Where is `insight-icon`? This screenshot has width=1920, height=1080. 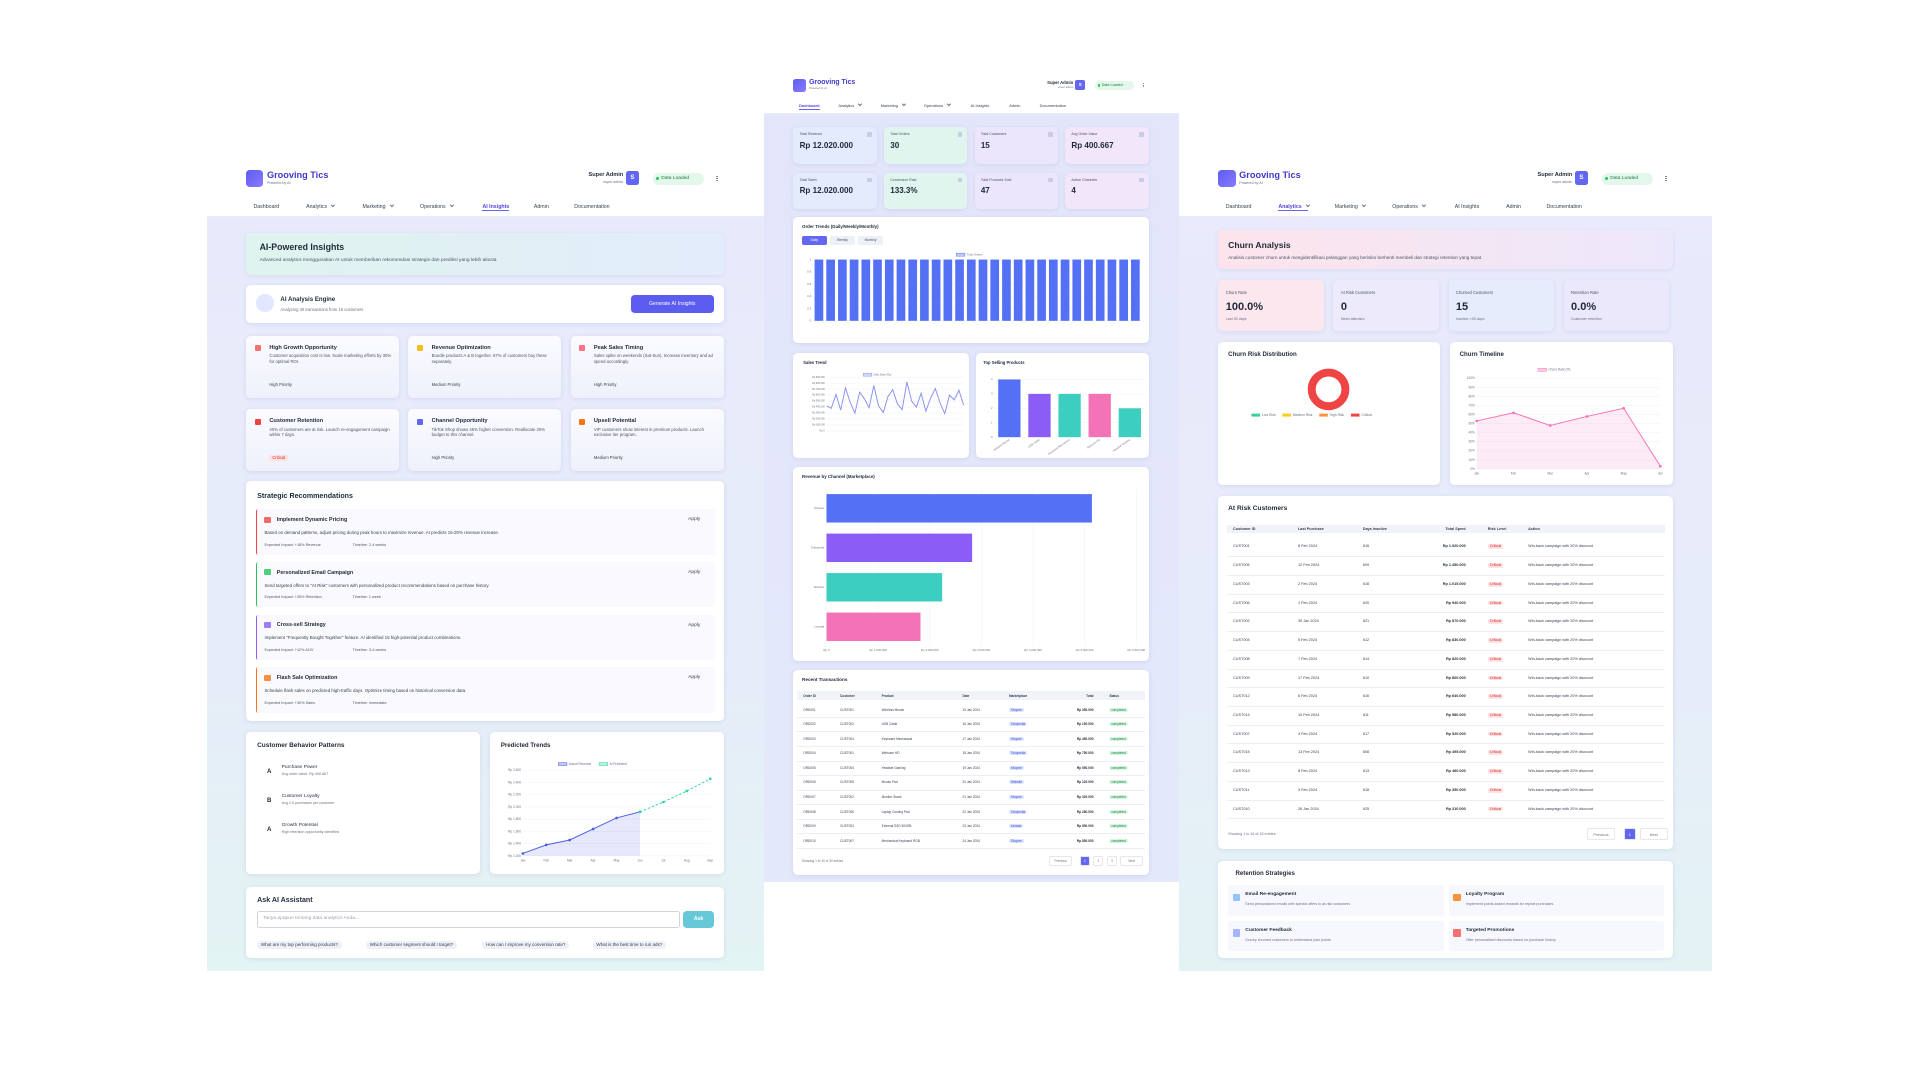
insight-icon is located at coordinates (420, 348).